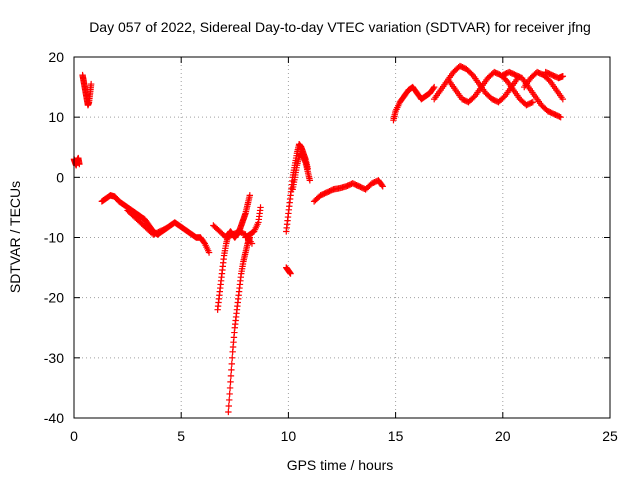 This screenshot has width=640, height=480. I want to click on x-tick-label: 25, so click(610, 436).